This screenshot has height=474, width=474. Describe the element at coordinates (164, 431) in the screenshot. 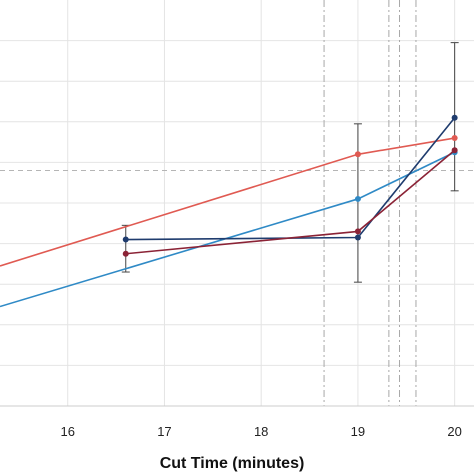

I see `x-tick-label-1: 17` at that location.